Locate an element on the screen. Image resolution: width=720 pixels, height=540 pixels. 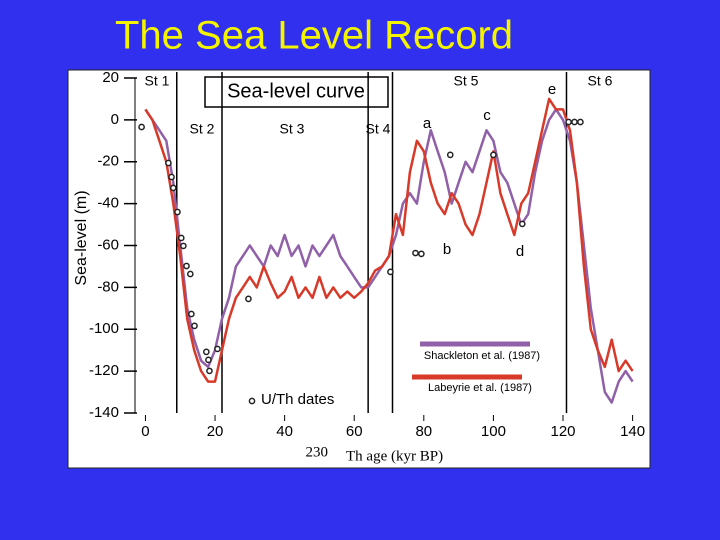
y-tick-label: -20 is located at coordinates (108, 161).